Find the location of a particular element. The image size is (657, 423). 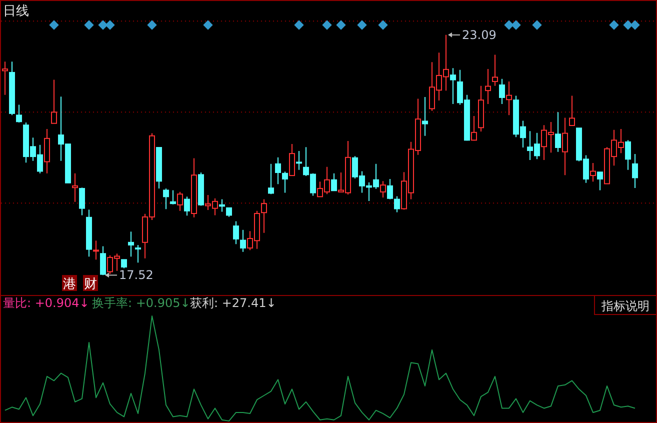

text: 指标说明 is located at coordinates (625, 306).